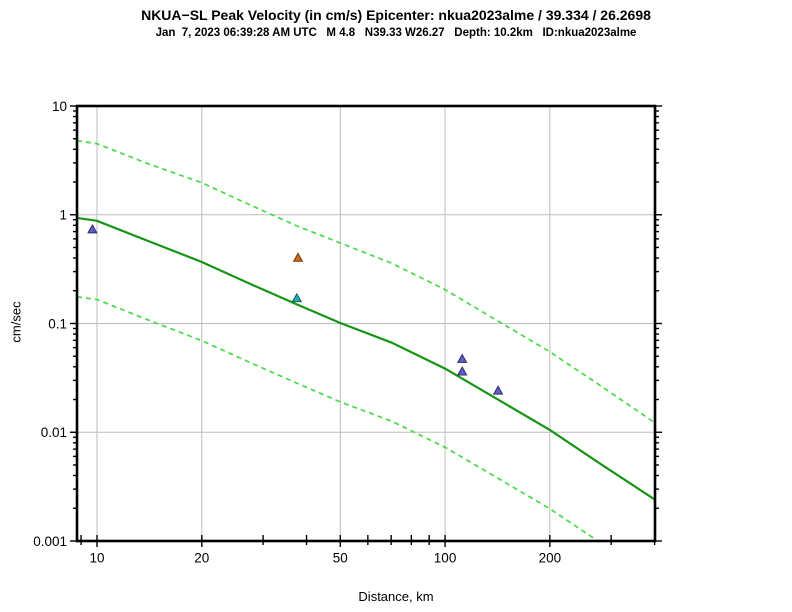 The height and width of the screenshot is (612, 792). Describe the element at coordinates (50, 541) in the screenshot. I see `y-tick-label: 0.001` at that location.